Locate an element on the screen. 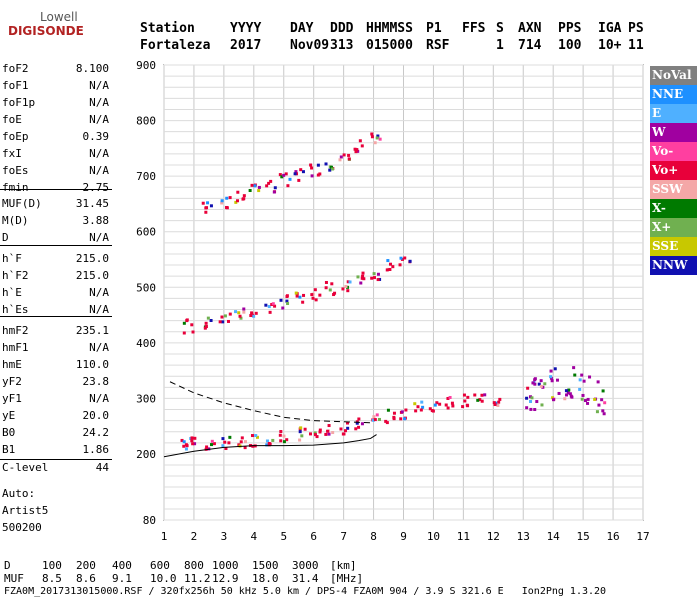  product-logo: DIGISONDE is located at coordinates (46, 31).